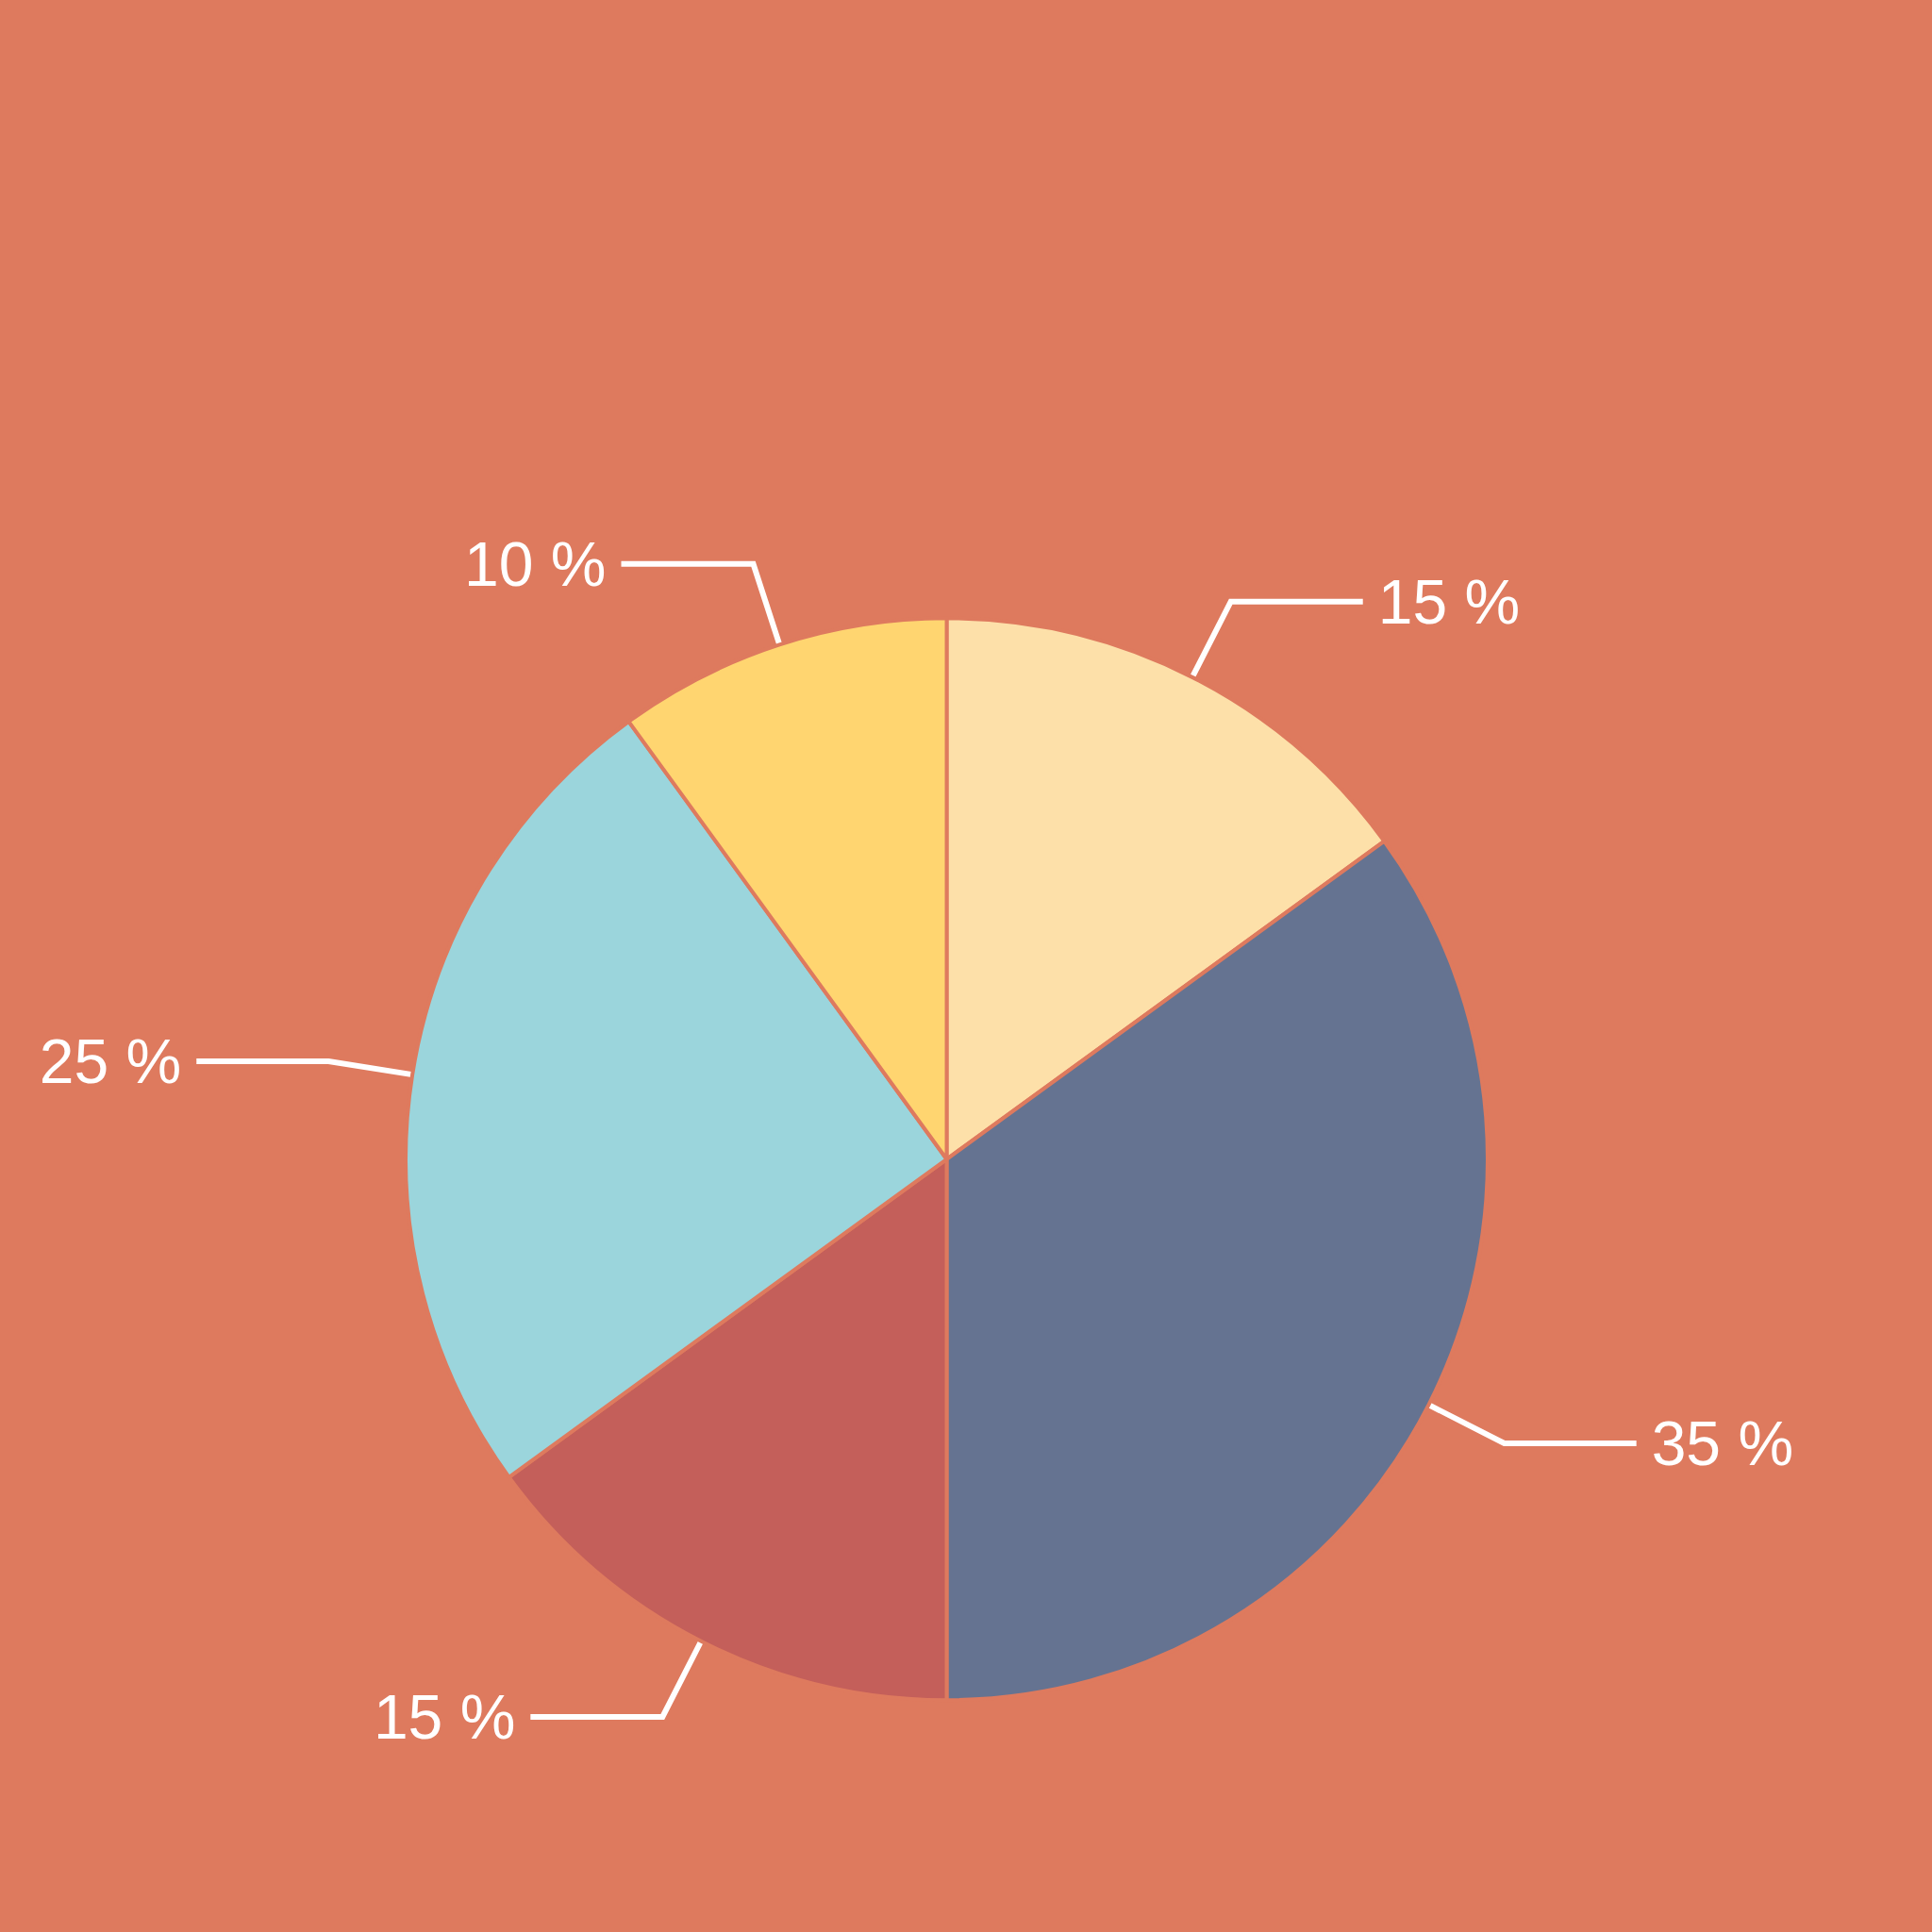 The image size is (1932, 1932). I want to click on data-label: 10 %, so click(535, 563).